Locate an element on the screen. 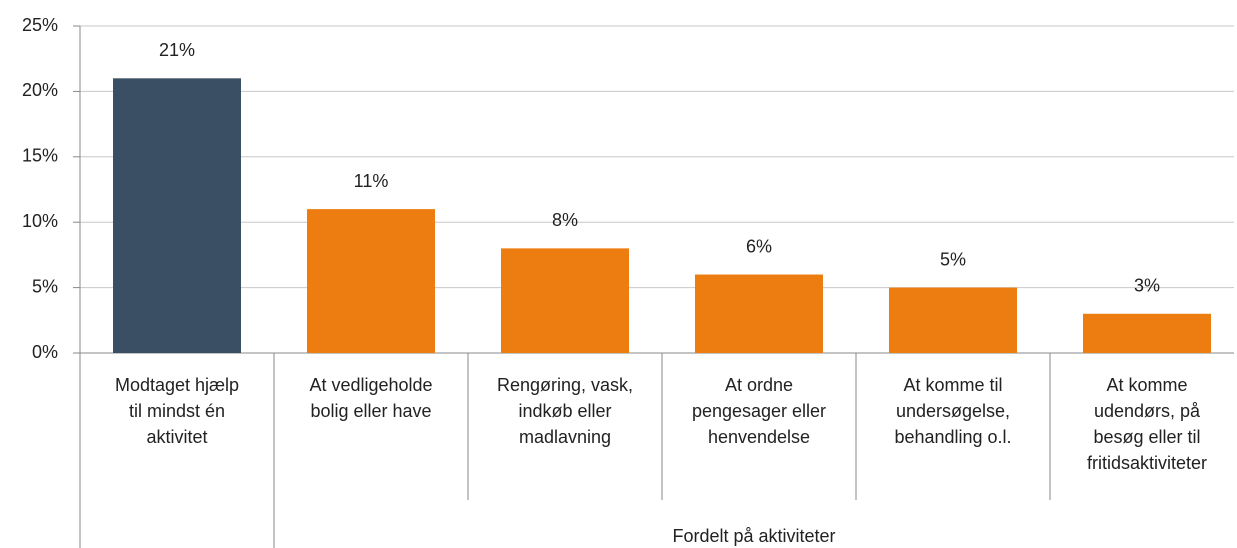  value-label: 11% is located at coordinates (371, 181).